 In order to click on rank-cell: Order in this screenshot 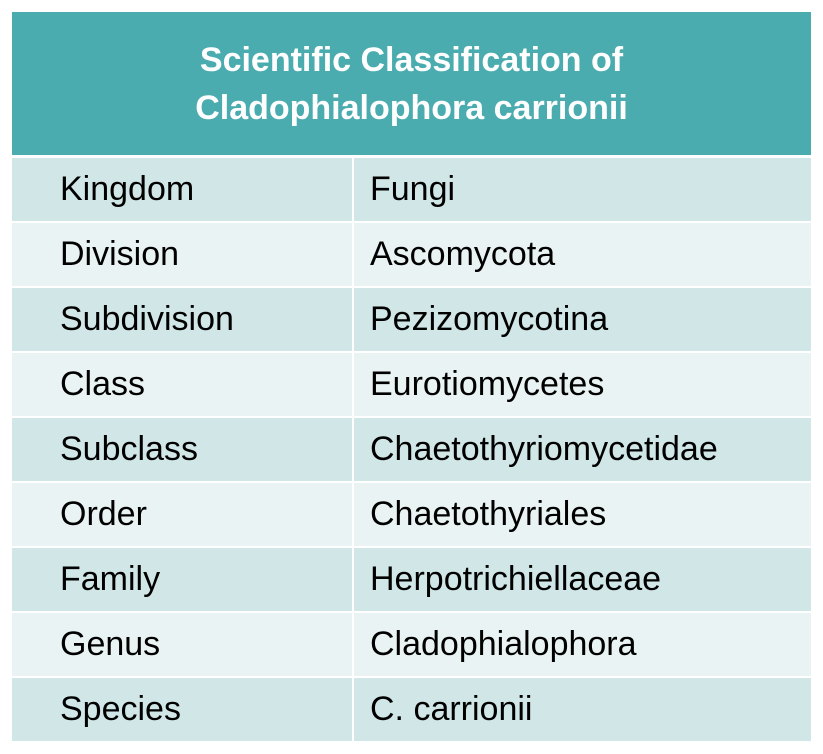, I will do `click(183, 514)`.